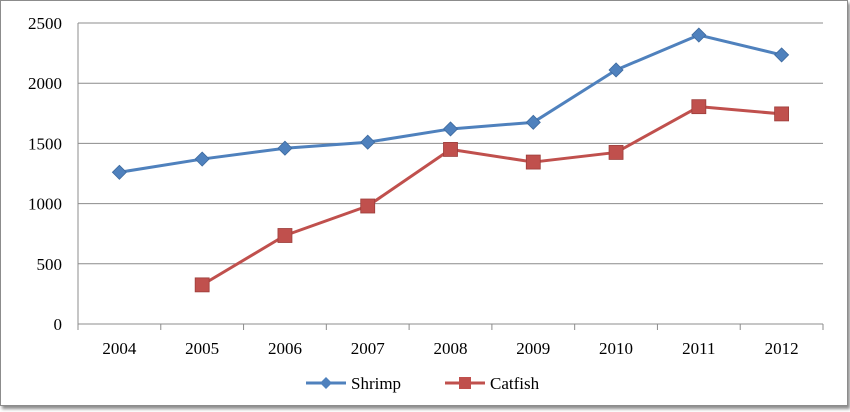 The width and height of the screenshot is (850, 412). I want to click on legend-shrimp-label: Shrimp, so click(376, 383).